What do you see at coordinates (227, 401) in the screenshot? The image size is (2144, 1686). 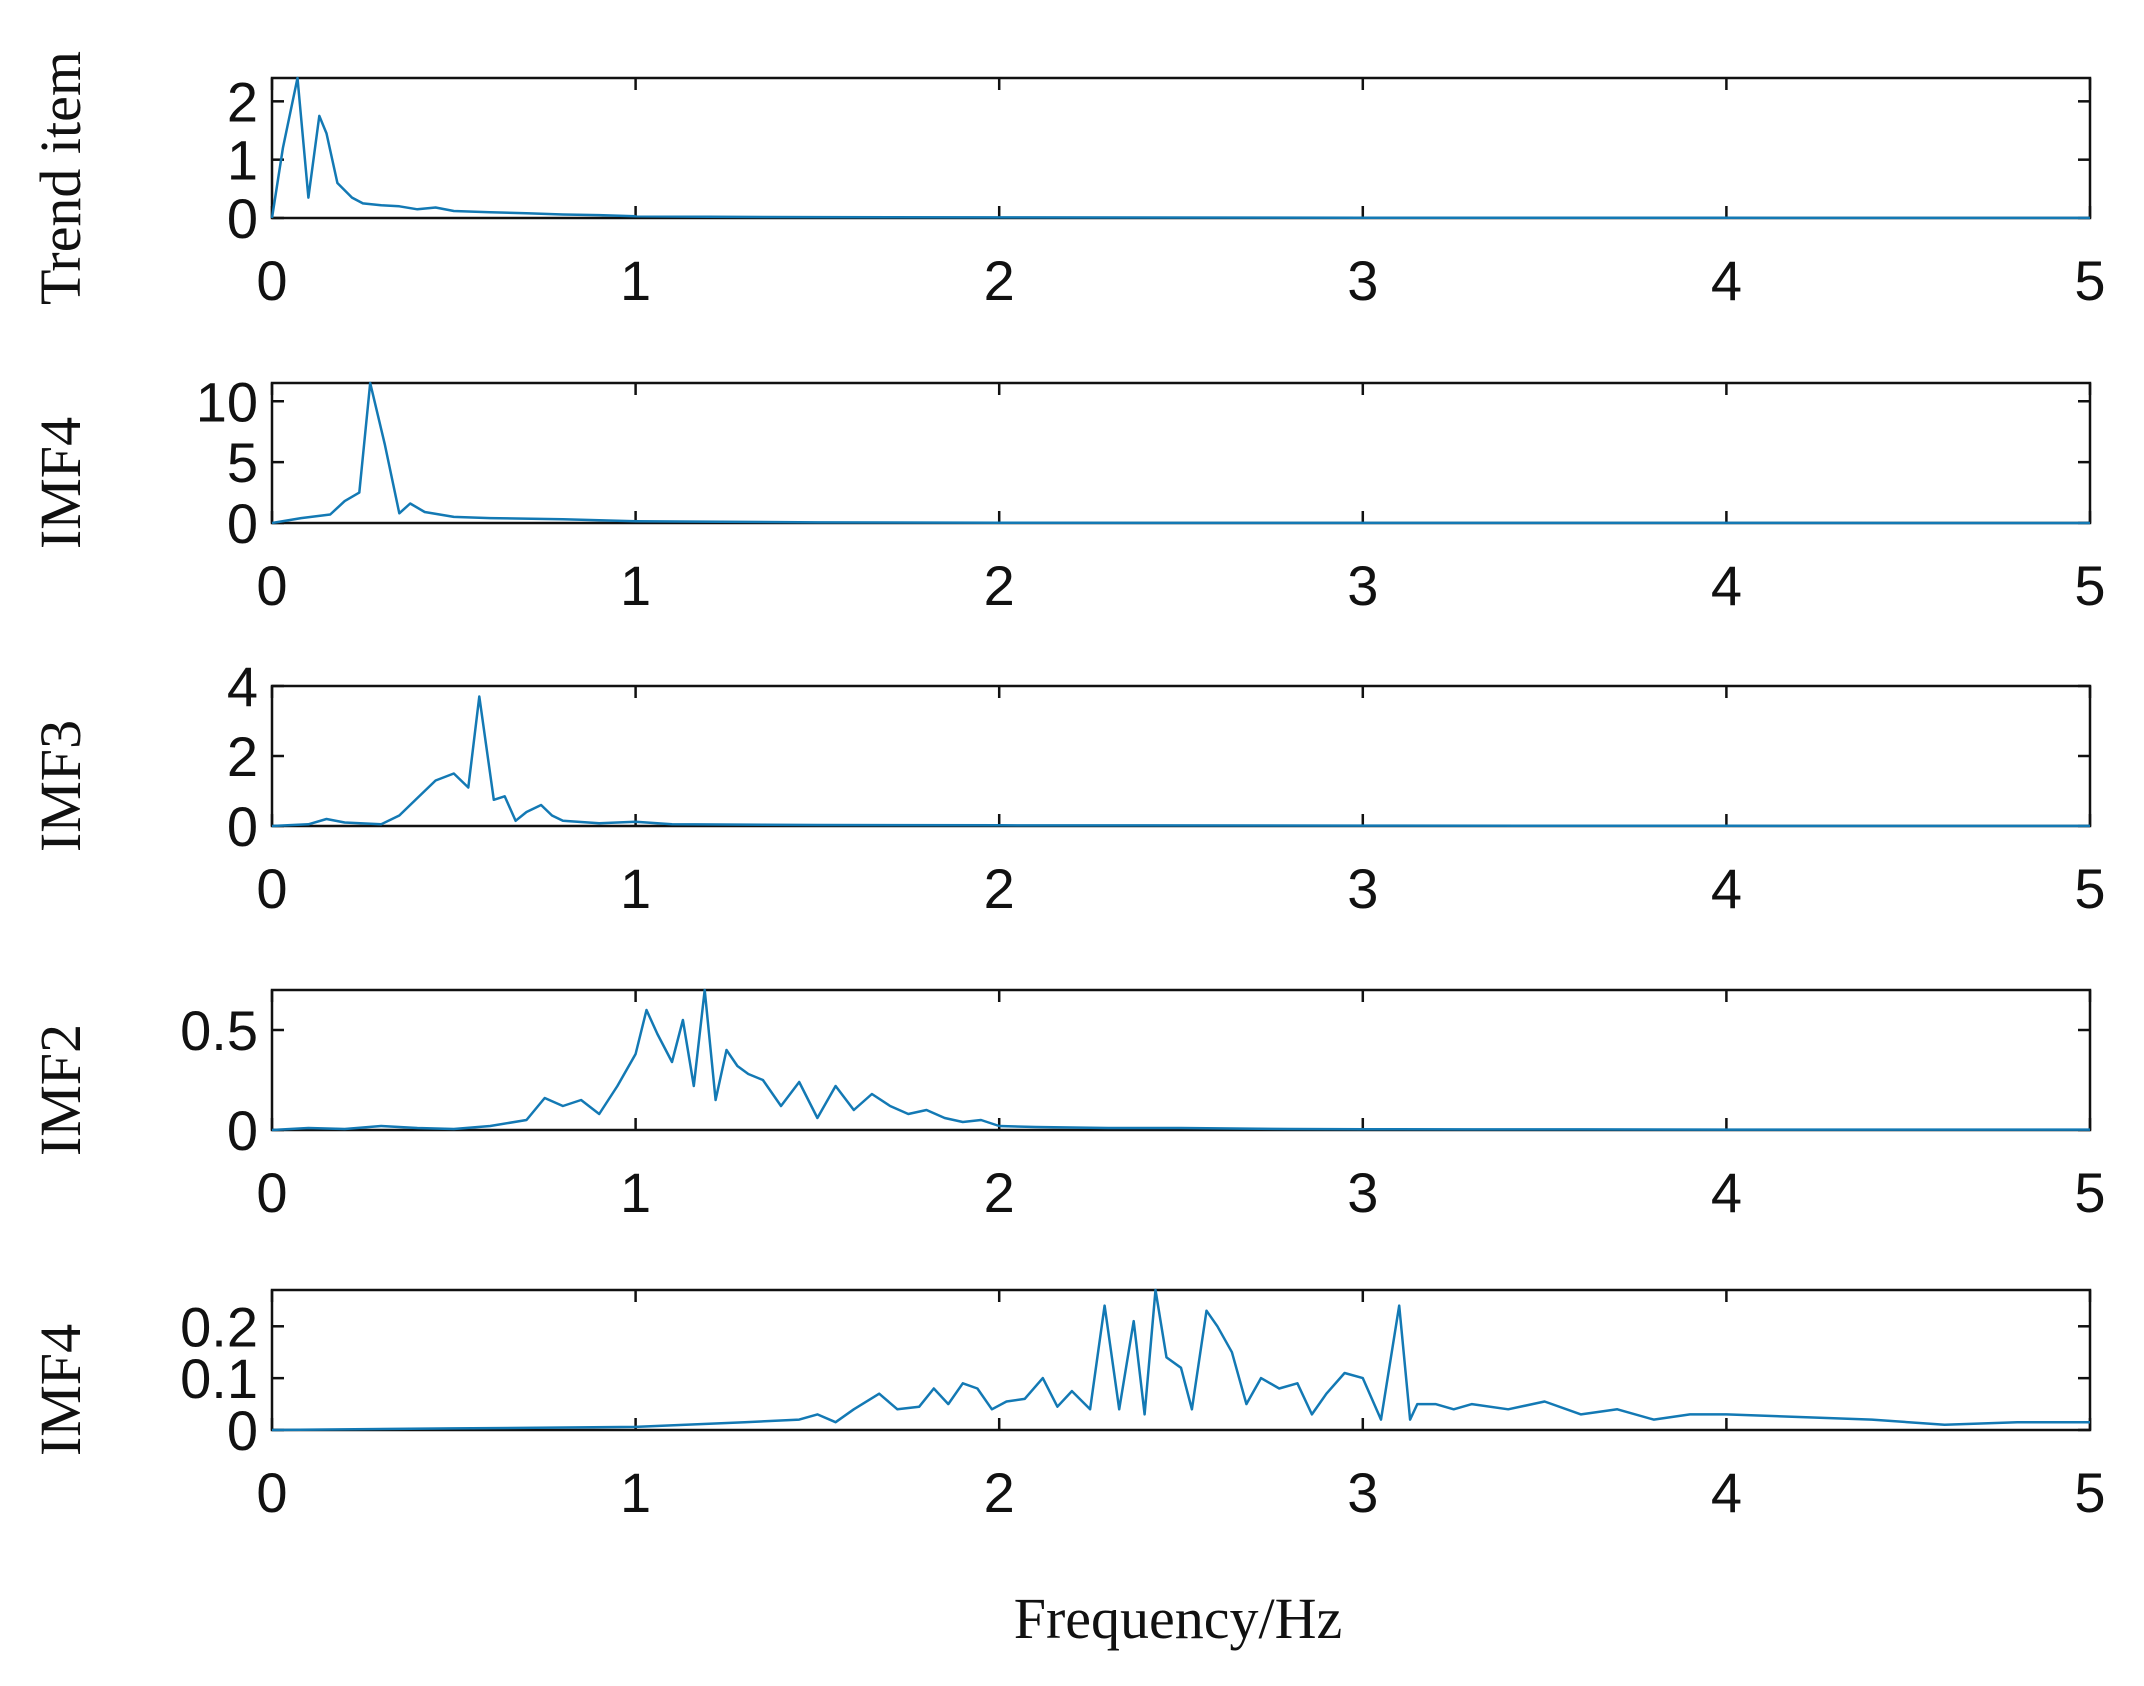 I see `y-tick-label: 10` at bounding box center [227, 401].